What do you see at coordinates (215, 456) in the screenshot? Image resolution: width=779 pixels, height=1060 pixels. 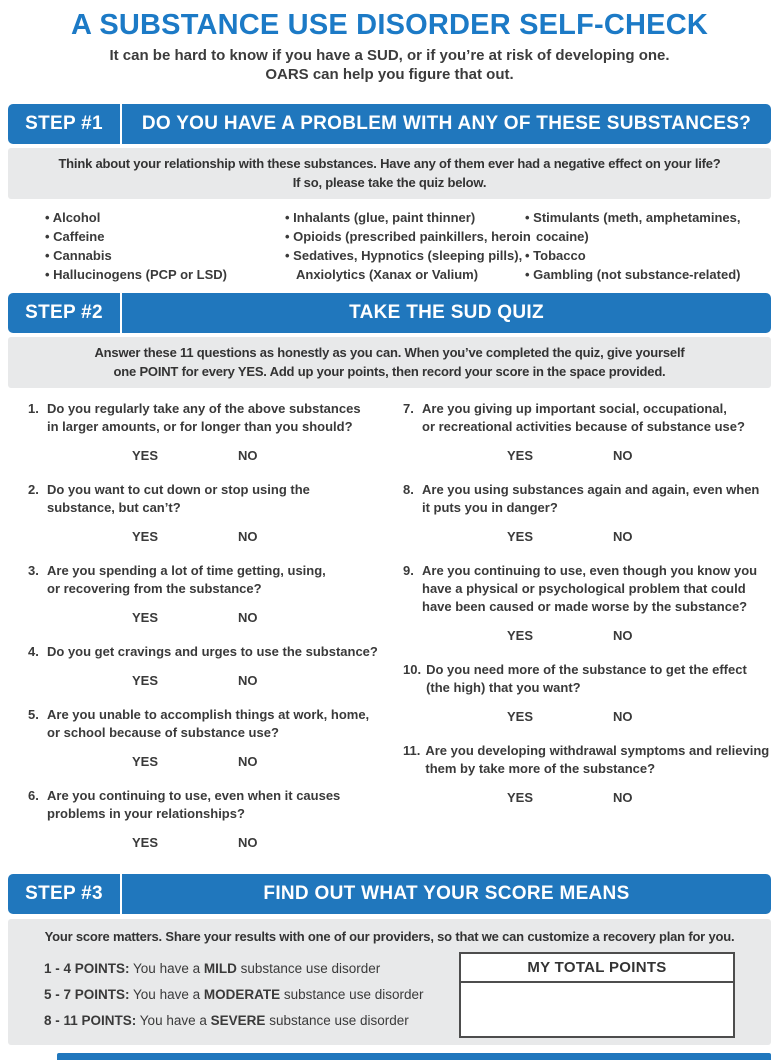 I see `answer-row-1: YES NO` at bounding box center [215, 456].